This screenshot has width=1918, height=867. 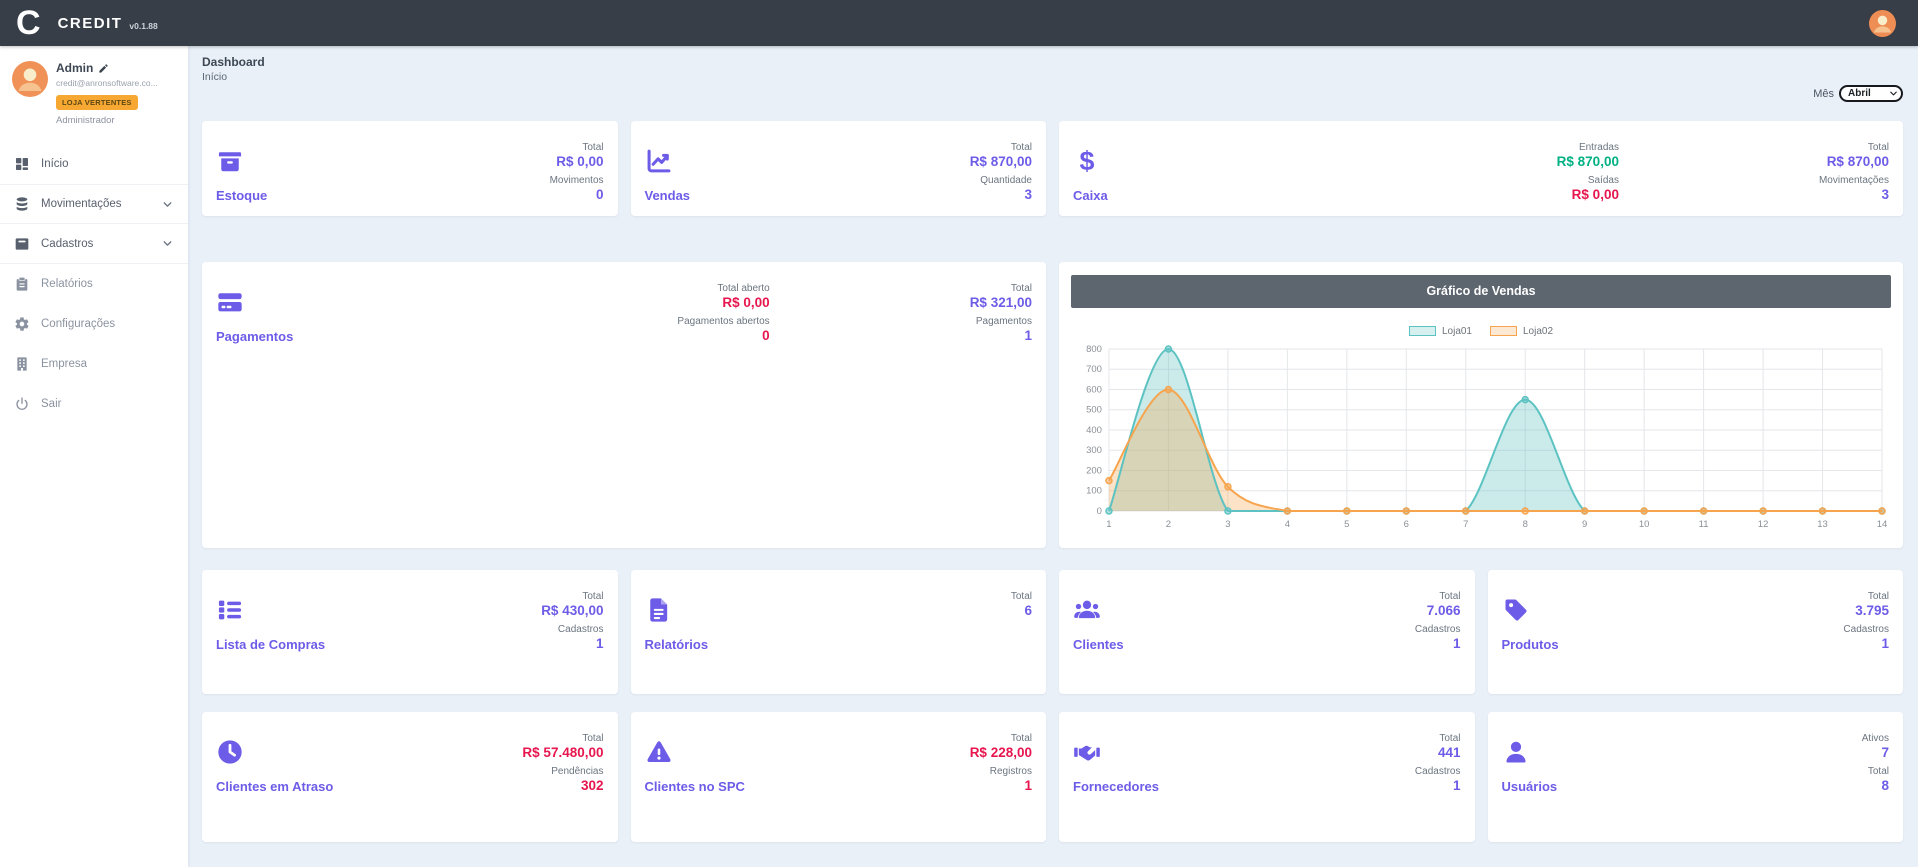 I want to click on card-title: Caixa, so click(x=1090, y=195).